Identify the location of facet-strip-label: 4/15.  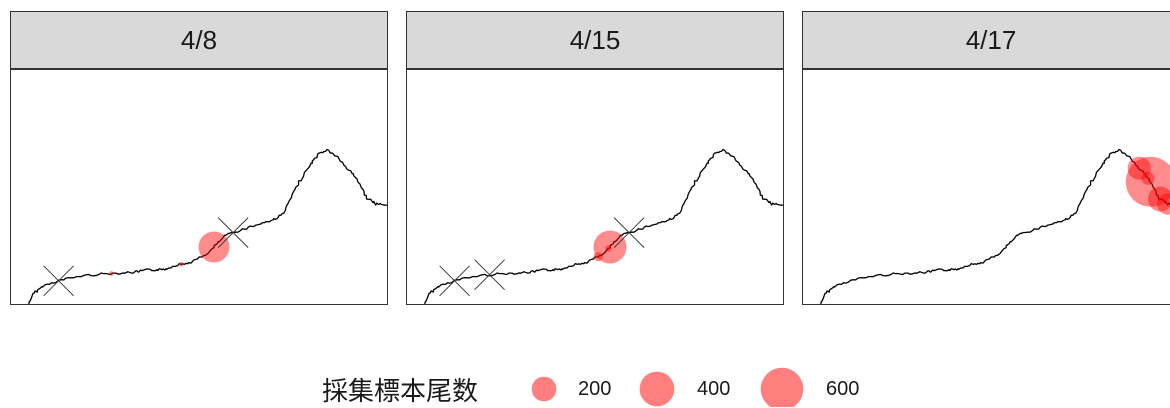
(595, 40).